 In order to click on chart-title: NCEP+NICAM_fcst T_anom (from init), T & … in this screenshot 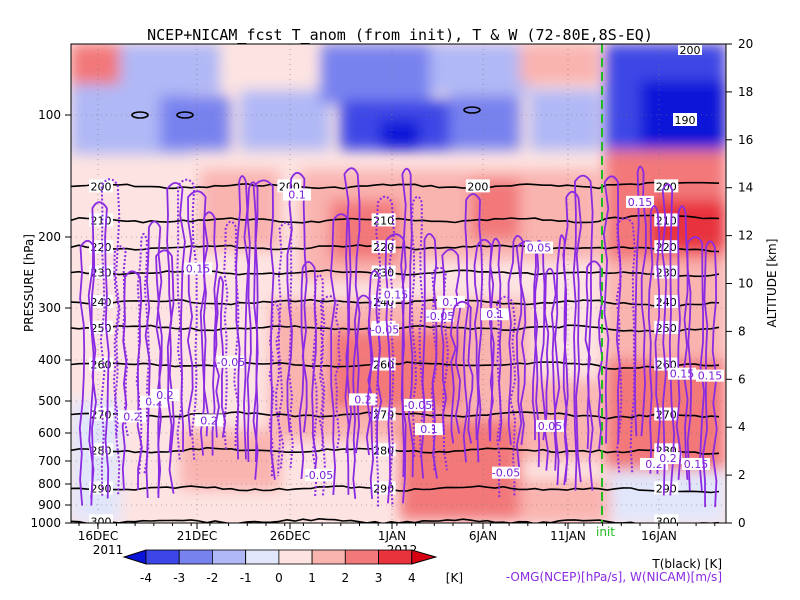, I will do `click(400, 35)`.